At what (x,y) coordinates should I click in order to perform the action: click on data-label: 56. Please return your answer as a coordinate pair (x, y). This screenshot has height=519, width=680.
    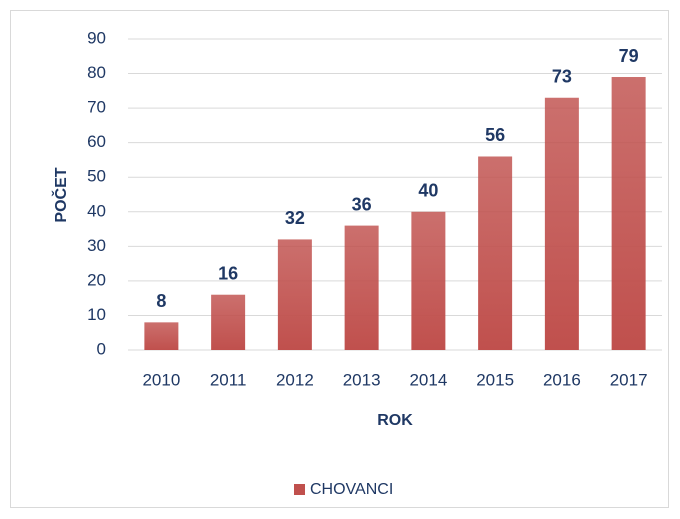
    Looking at the image, I should click on (495, 135).